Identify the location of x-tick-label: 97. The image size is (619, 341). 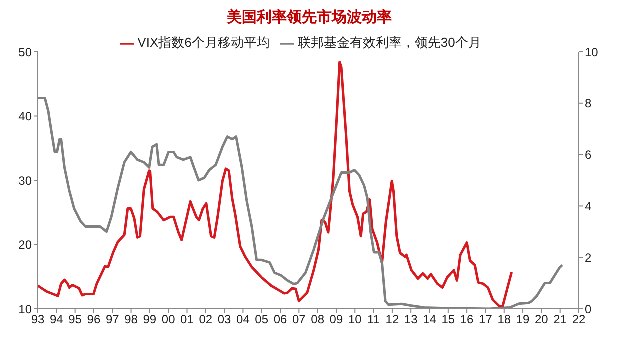
(113, 319).